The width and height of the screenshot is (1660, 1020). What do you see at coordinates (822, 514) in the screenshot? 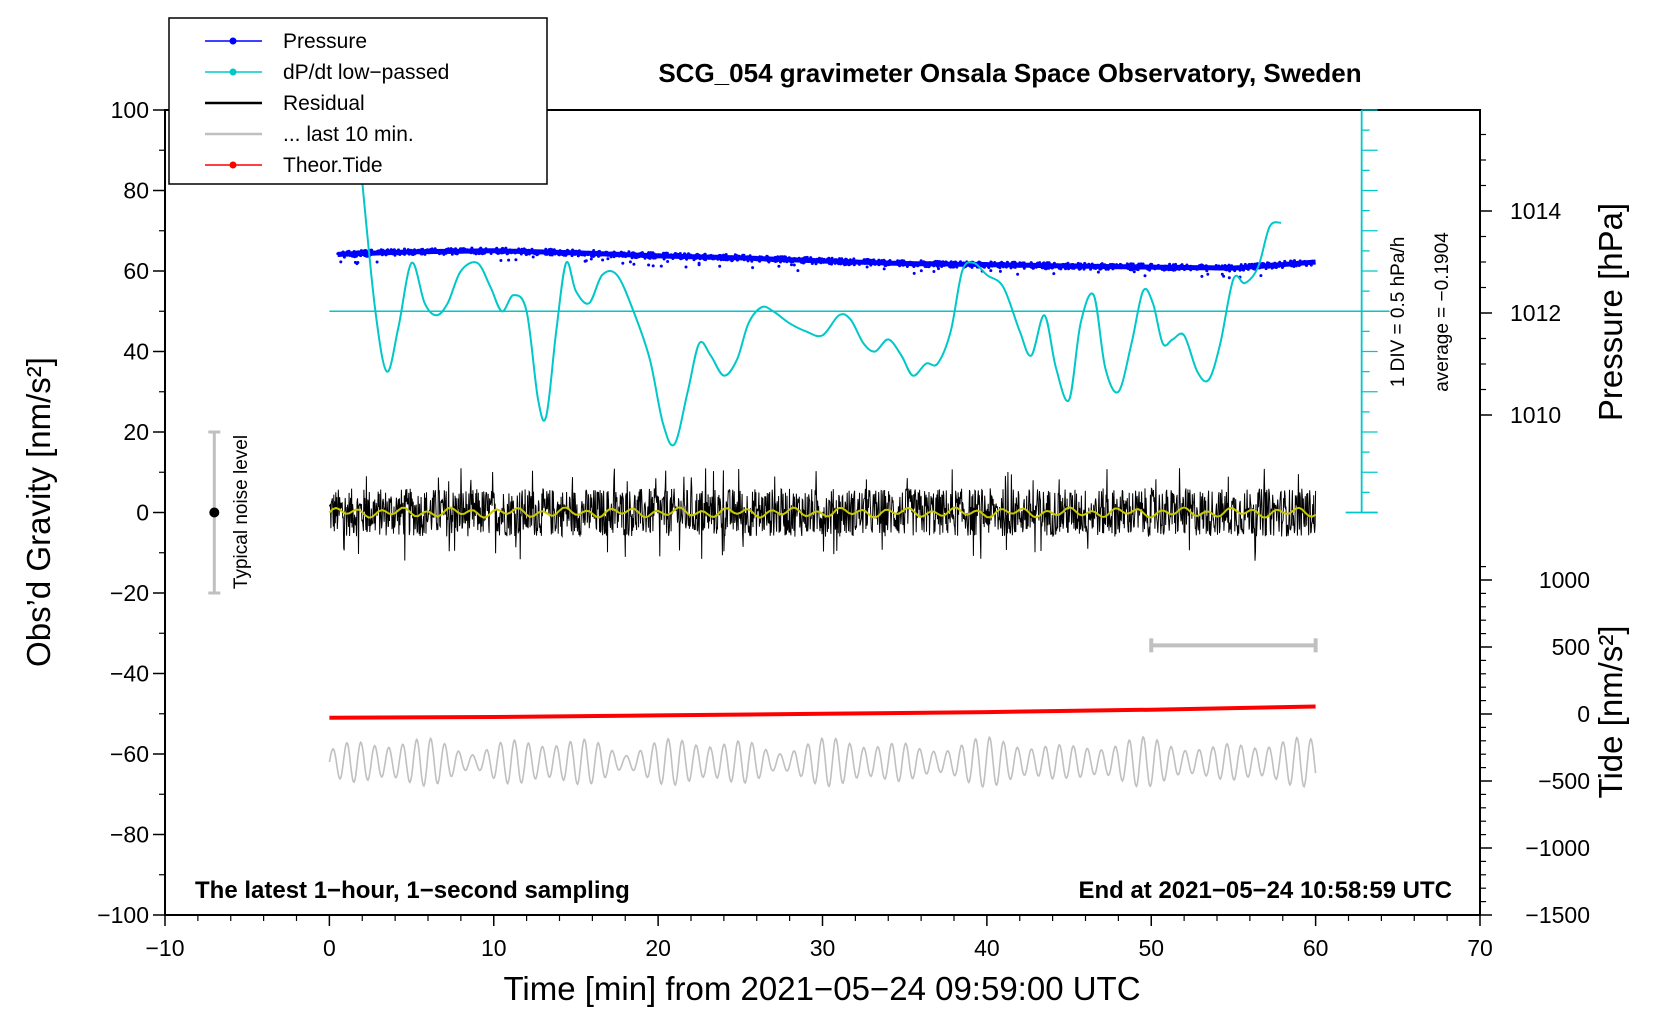
I see `residual-line` at bounding box center [822, 514].